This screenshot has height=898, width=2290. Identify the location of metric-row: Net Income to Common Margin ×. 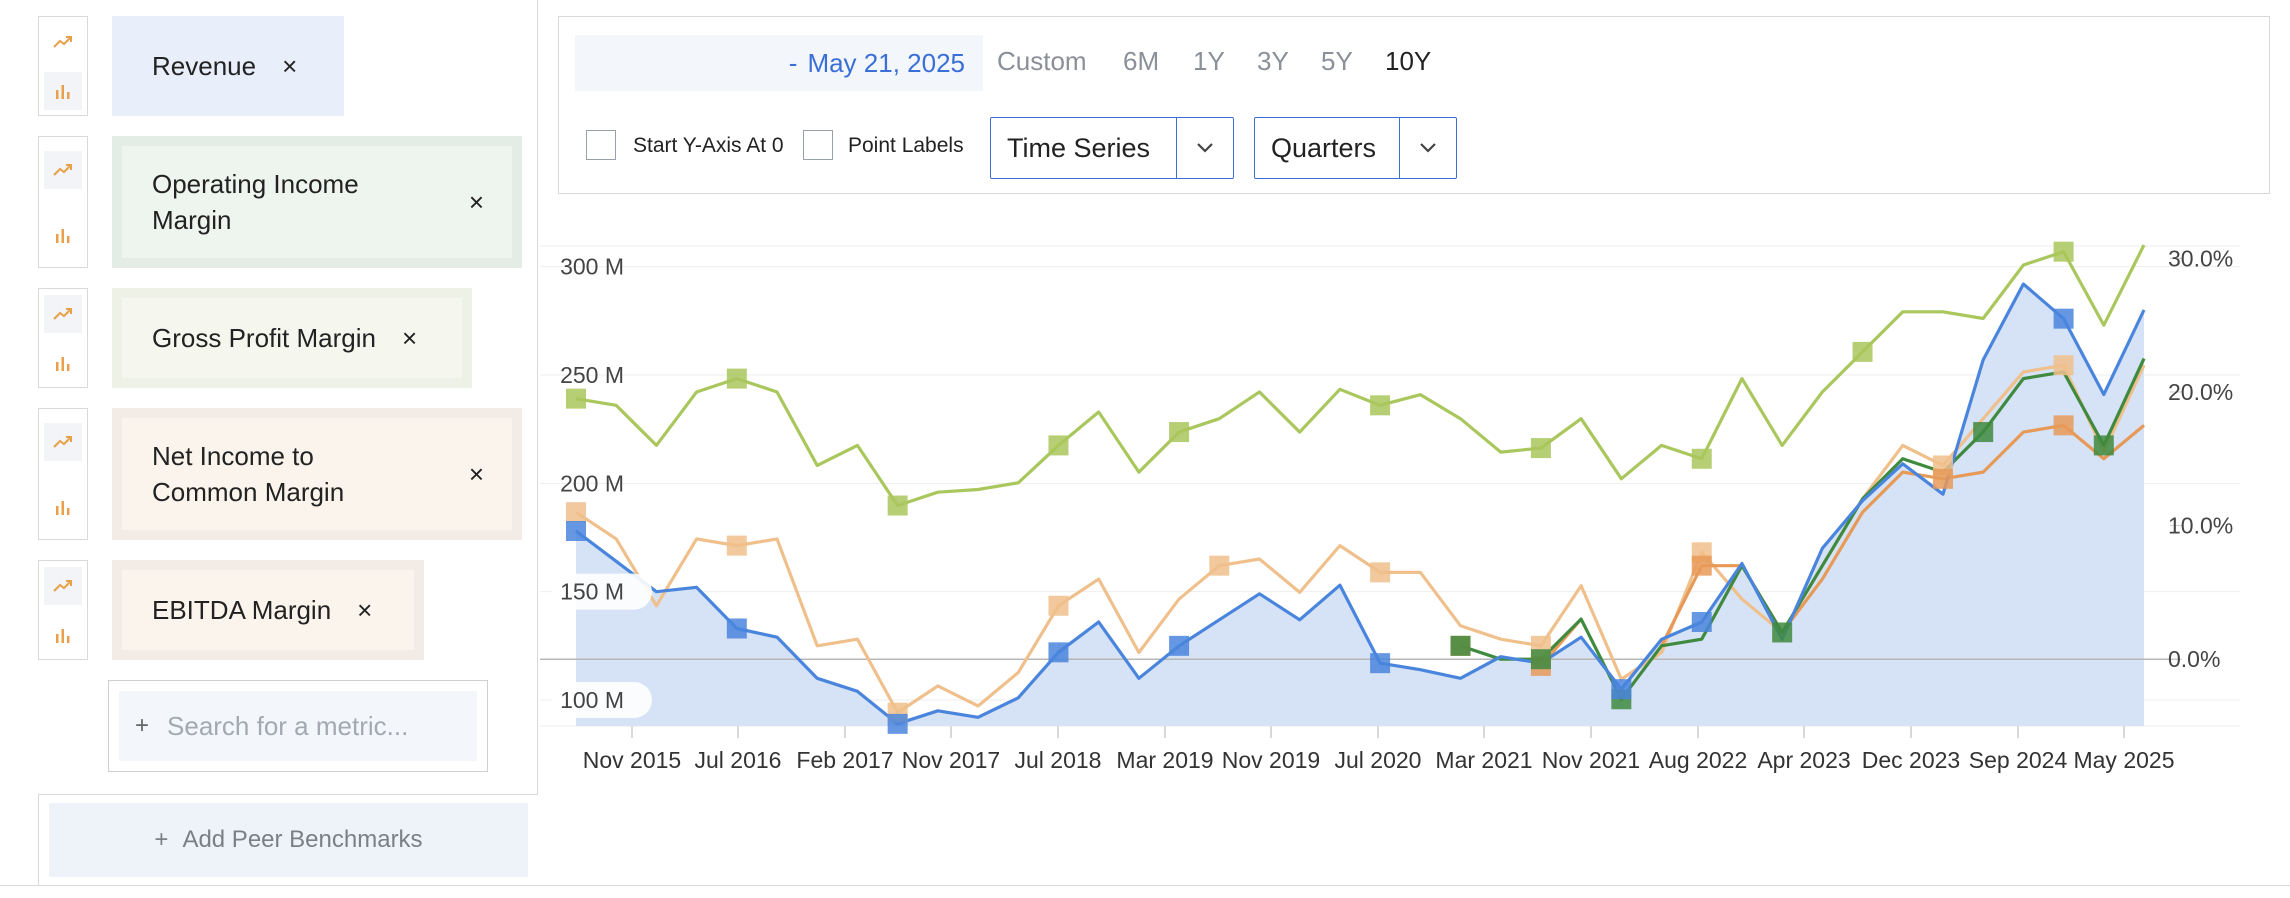
(280, 474).